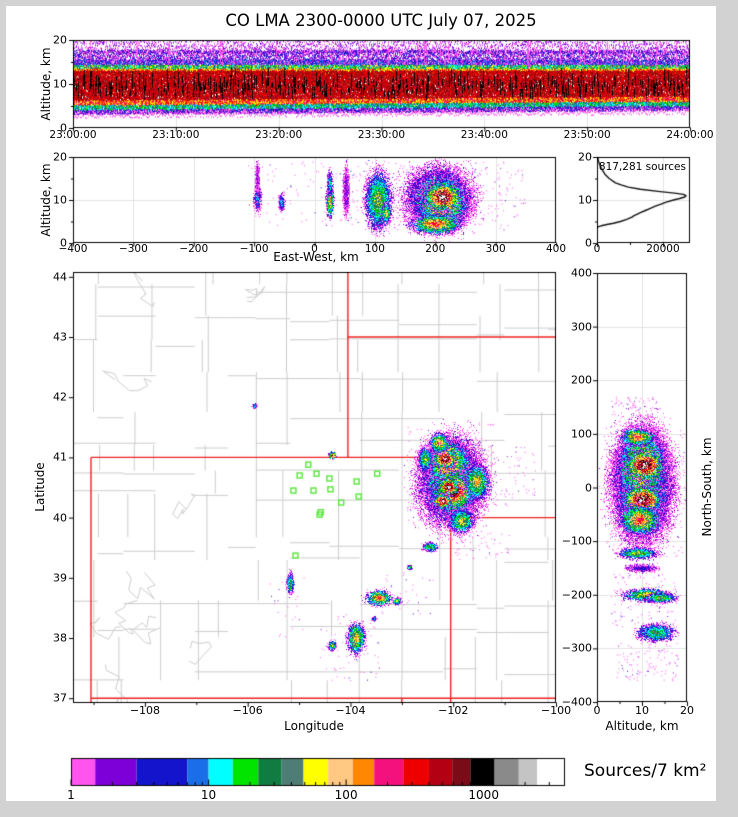 The image size is (738, 817). I want to click on sources-count-annotation: 817,281 sources, so click(642, 167).